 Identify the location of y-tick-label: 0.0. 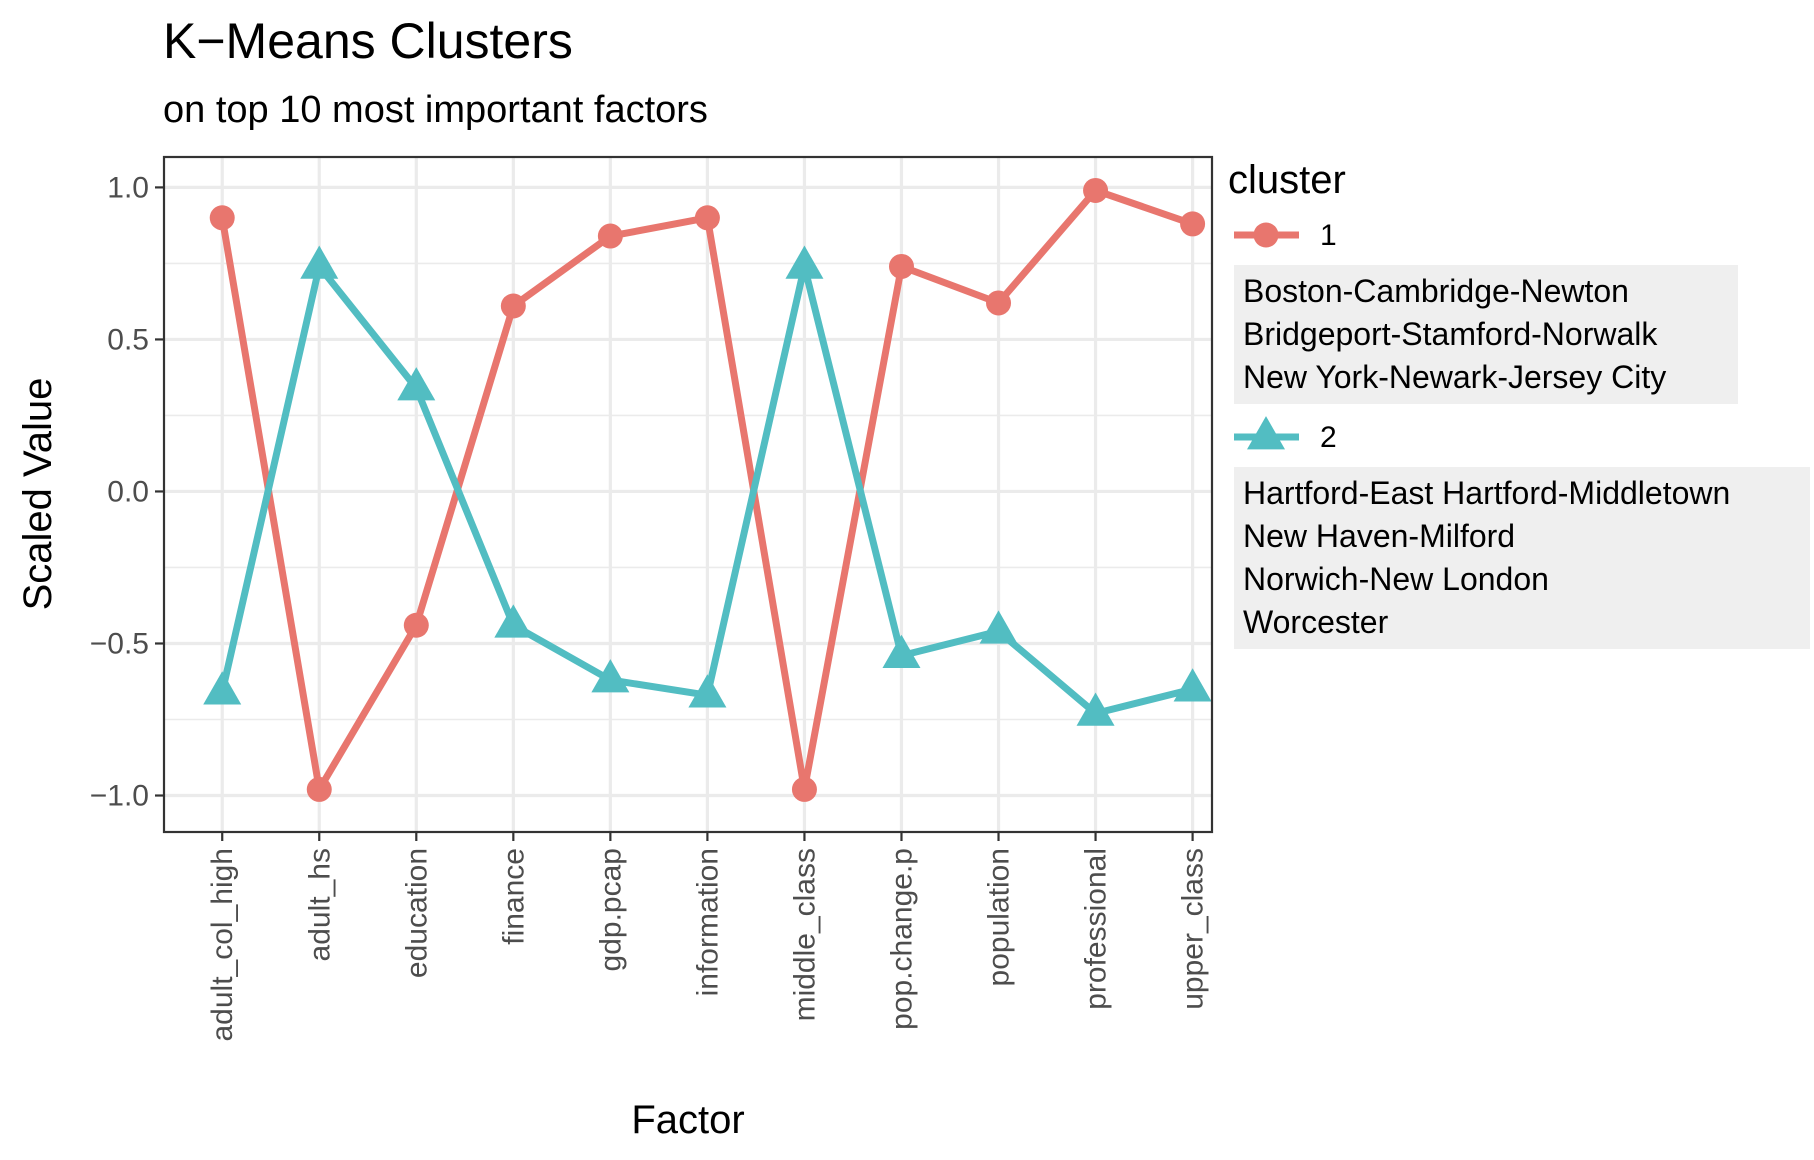
(128, 491).